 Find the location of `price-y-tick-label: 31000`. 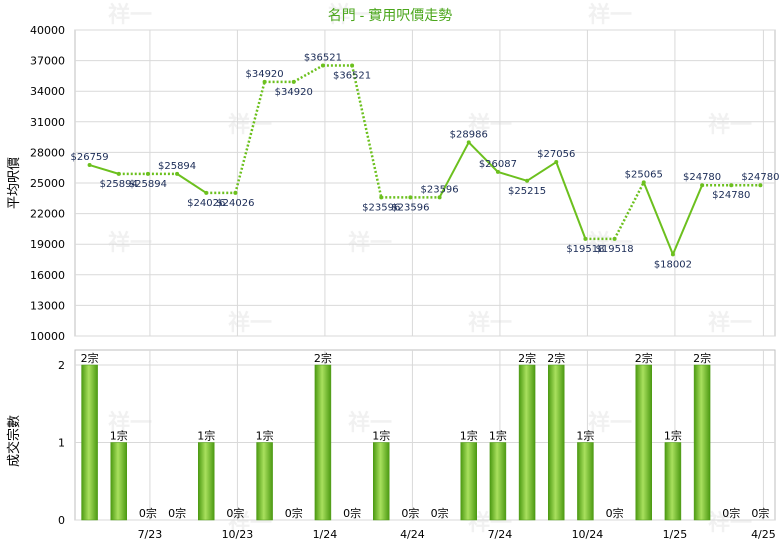

price-y-tick-label: 31000 is located at coordinates (47, 122).